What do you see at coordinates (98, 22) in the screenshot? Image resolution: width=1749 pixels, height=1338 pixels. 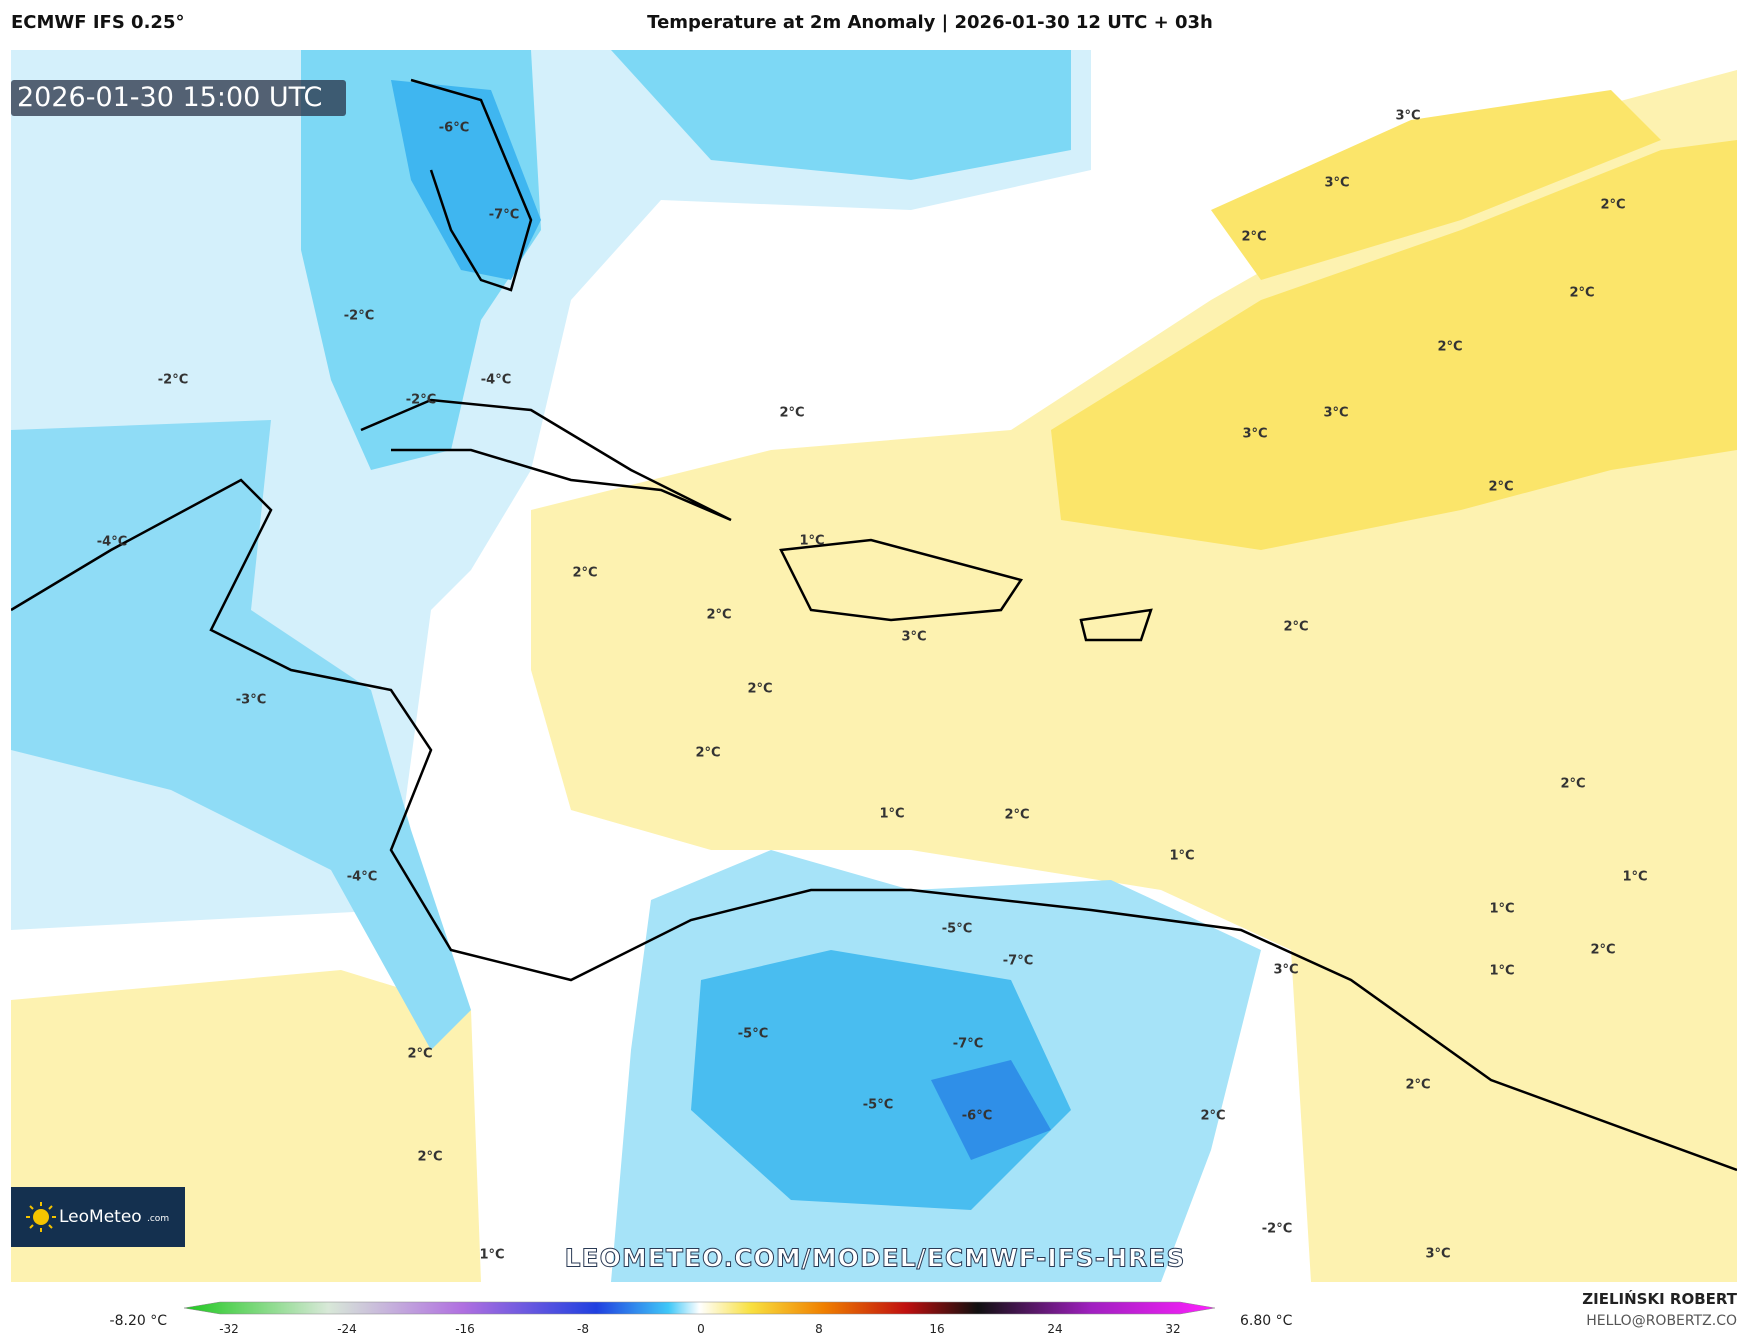 I see `model-name: ECMWF IFS 0.25°` at bounding box center [98, 22].